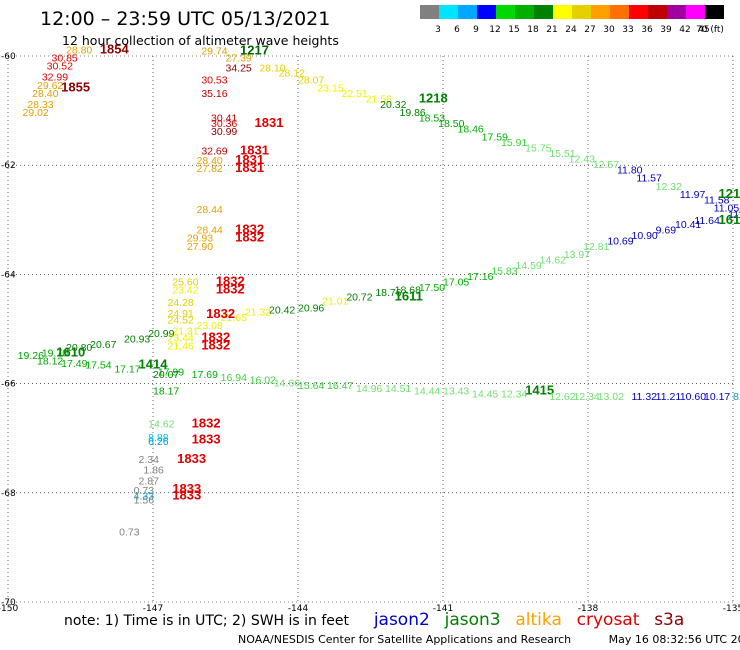 The image size is (740, 650). What do you see at coordinates (562, 154) in the screenshot?
I see `wave-height-label: 15.51` at bounding box center [562, 154].